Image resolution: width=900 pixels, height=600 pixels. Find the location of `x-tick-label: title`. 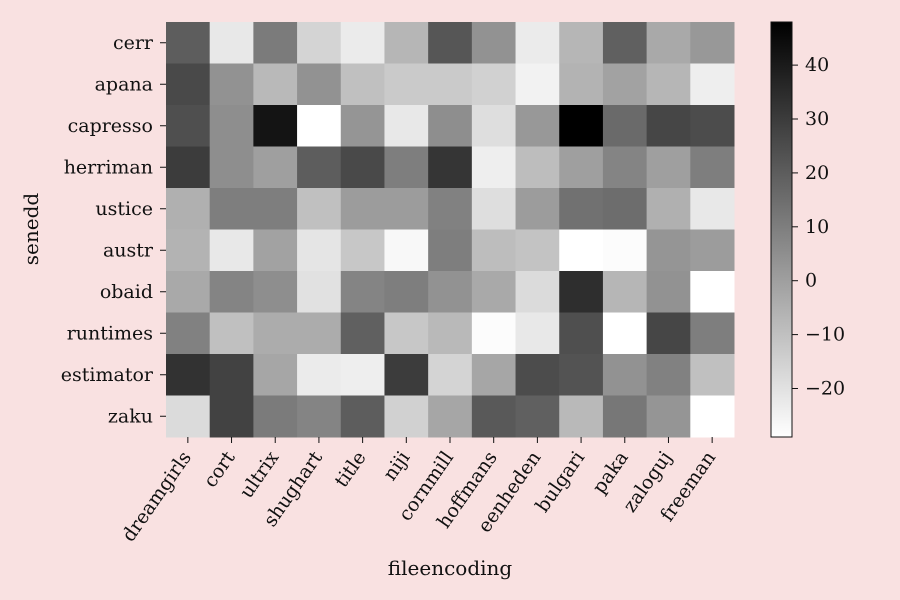

x-tick-label: title is located at coordinates (351, 469).